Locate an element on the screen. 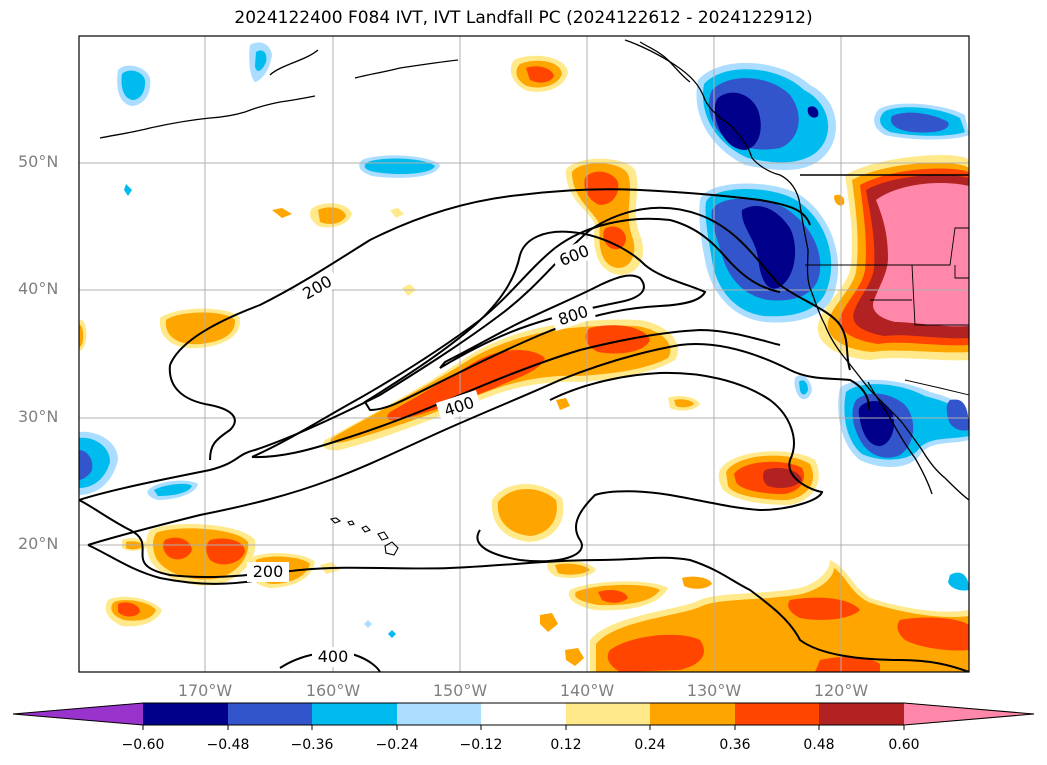 The width and height of the screenshot is (1047, 765). colorbar-tick-label: −0.24 is located at coordinates (397, 745).